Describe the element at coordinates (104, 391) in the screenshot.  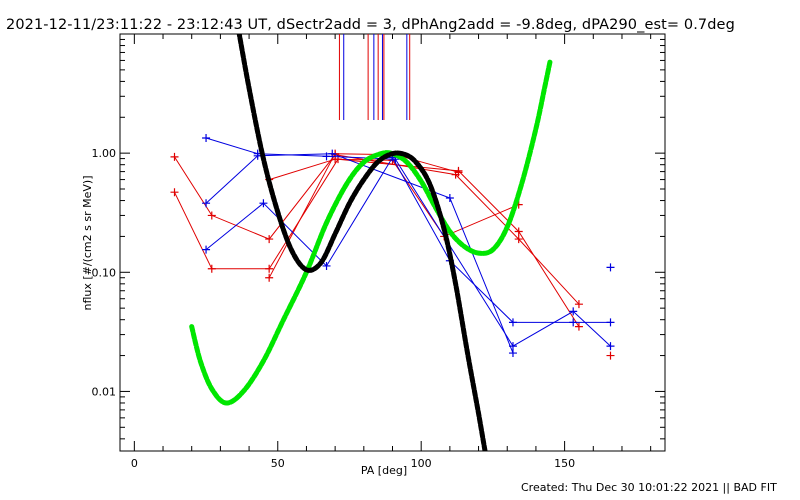
I see `y-tick-label: 0.01` at that location.